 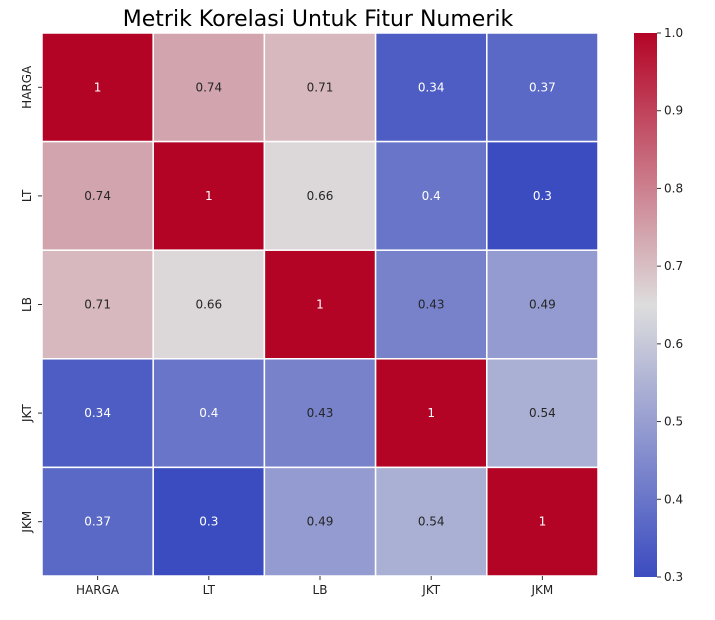 I want to click on colorbar-gradient, so click(x=645, y=305).